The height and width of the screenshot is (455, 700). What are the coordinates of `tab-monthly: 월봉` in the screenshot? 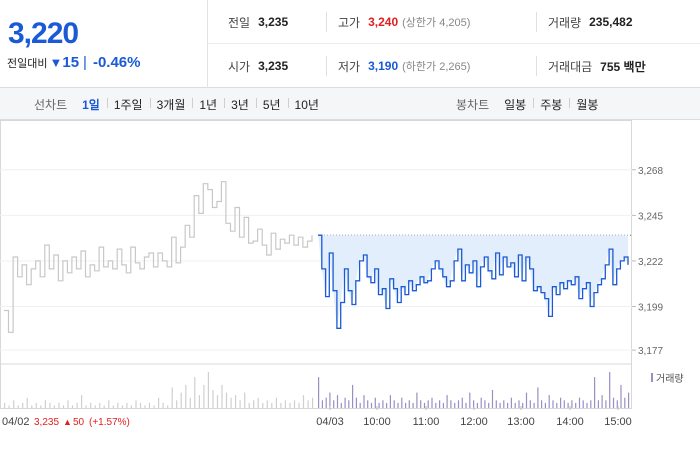 It's located at (587, 104).